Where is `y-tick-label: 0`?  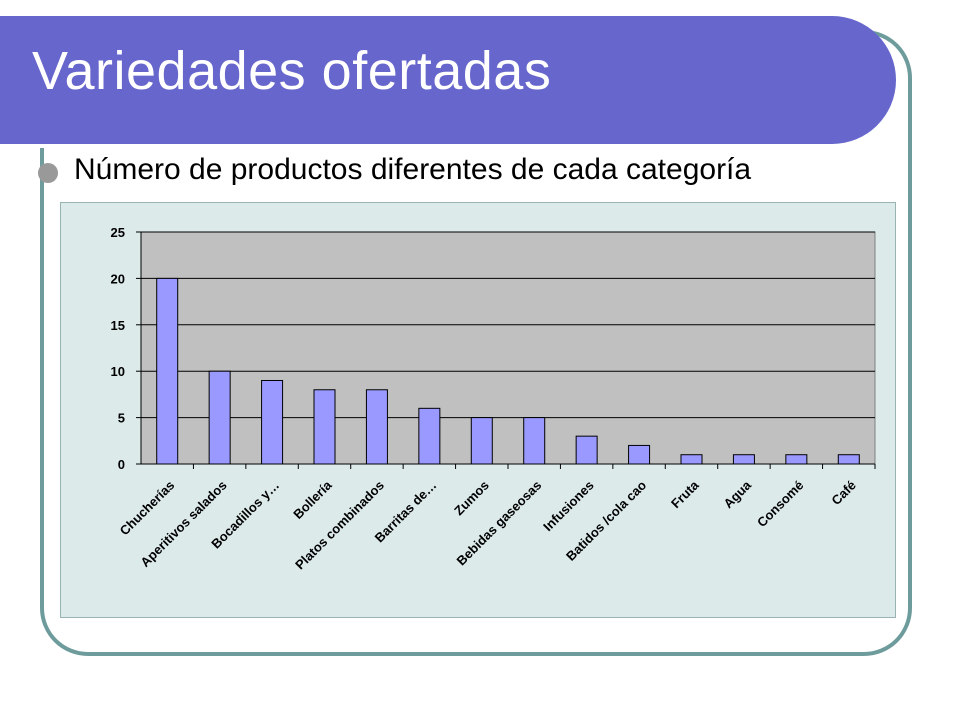 y-tick-label: 0 is located at coordinates (121, 464).